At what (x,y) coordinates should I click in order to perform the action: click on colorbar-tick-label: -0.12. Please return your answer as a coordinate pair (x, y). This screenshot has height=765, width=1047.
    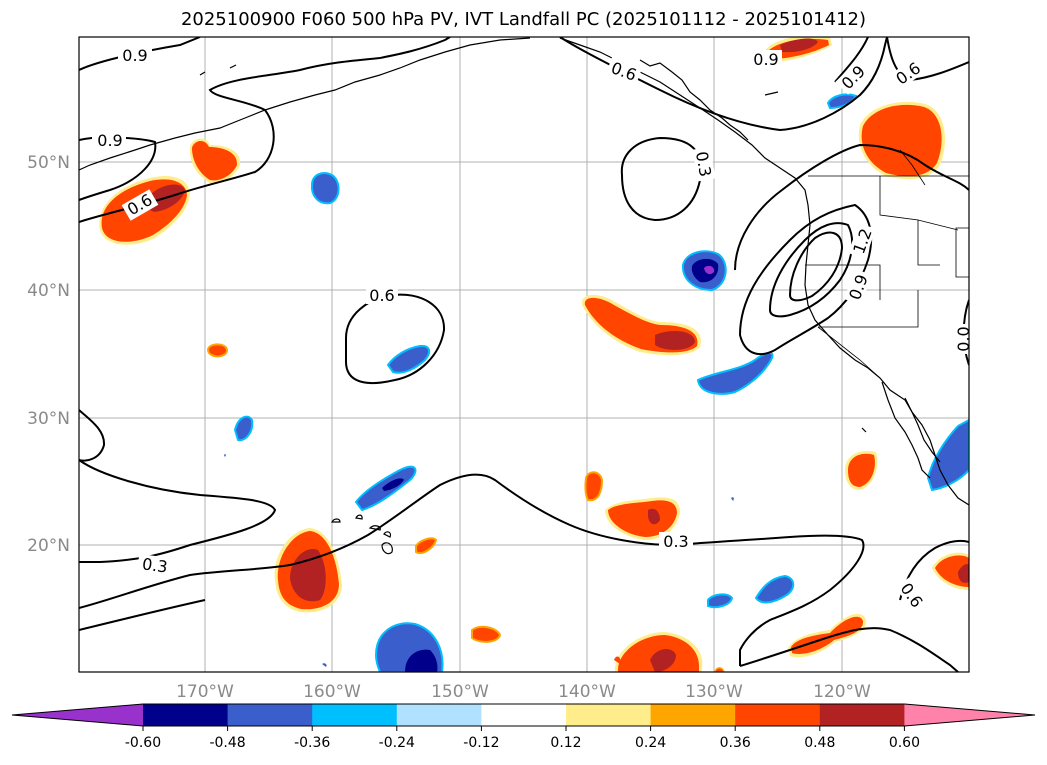
    Looking at the image, I should click on (481, 743).